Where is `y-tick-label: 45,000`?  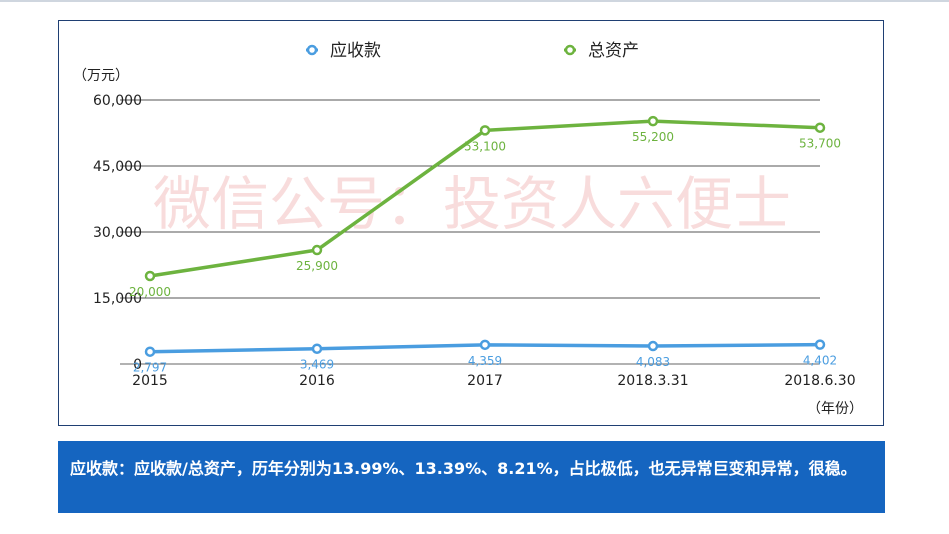
y-tick-label: 45,000 is located at coordinates (117, 167).